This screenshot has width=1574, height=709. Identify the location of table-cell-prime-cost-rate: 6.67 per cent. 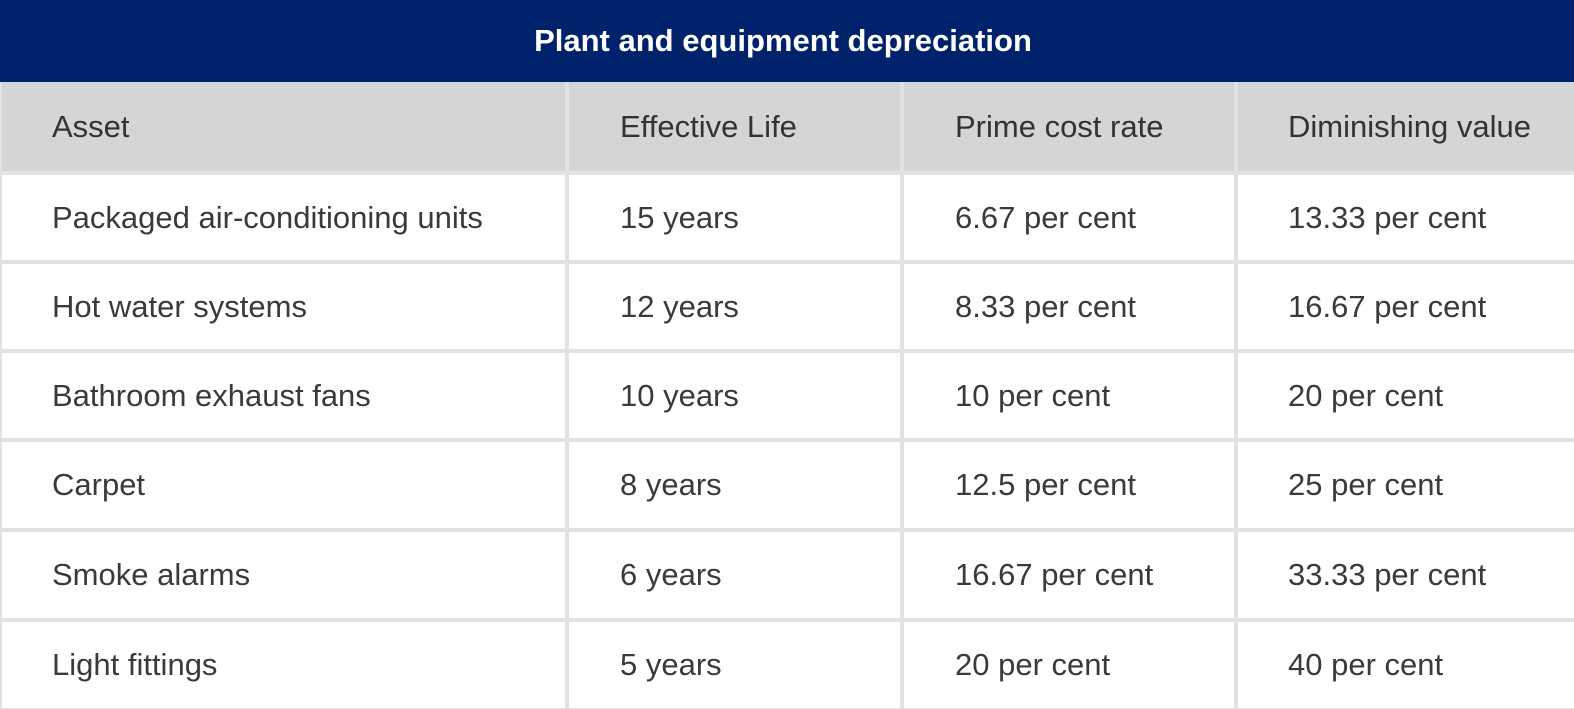
(1069, 217).